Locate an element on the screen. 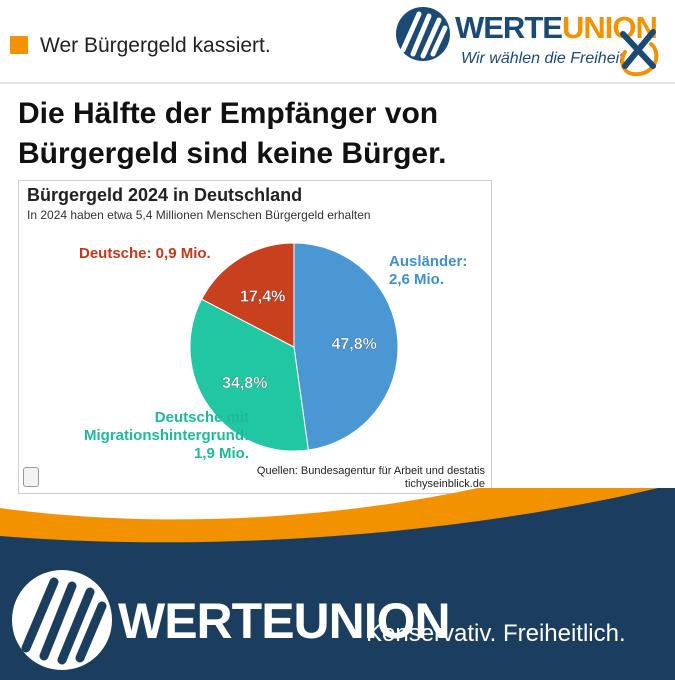 This screenshot has width=675, height=680. brand-name: WERTEUNION is located at coordinates (556, 28).